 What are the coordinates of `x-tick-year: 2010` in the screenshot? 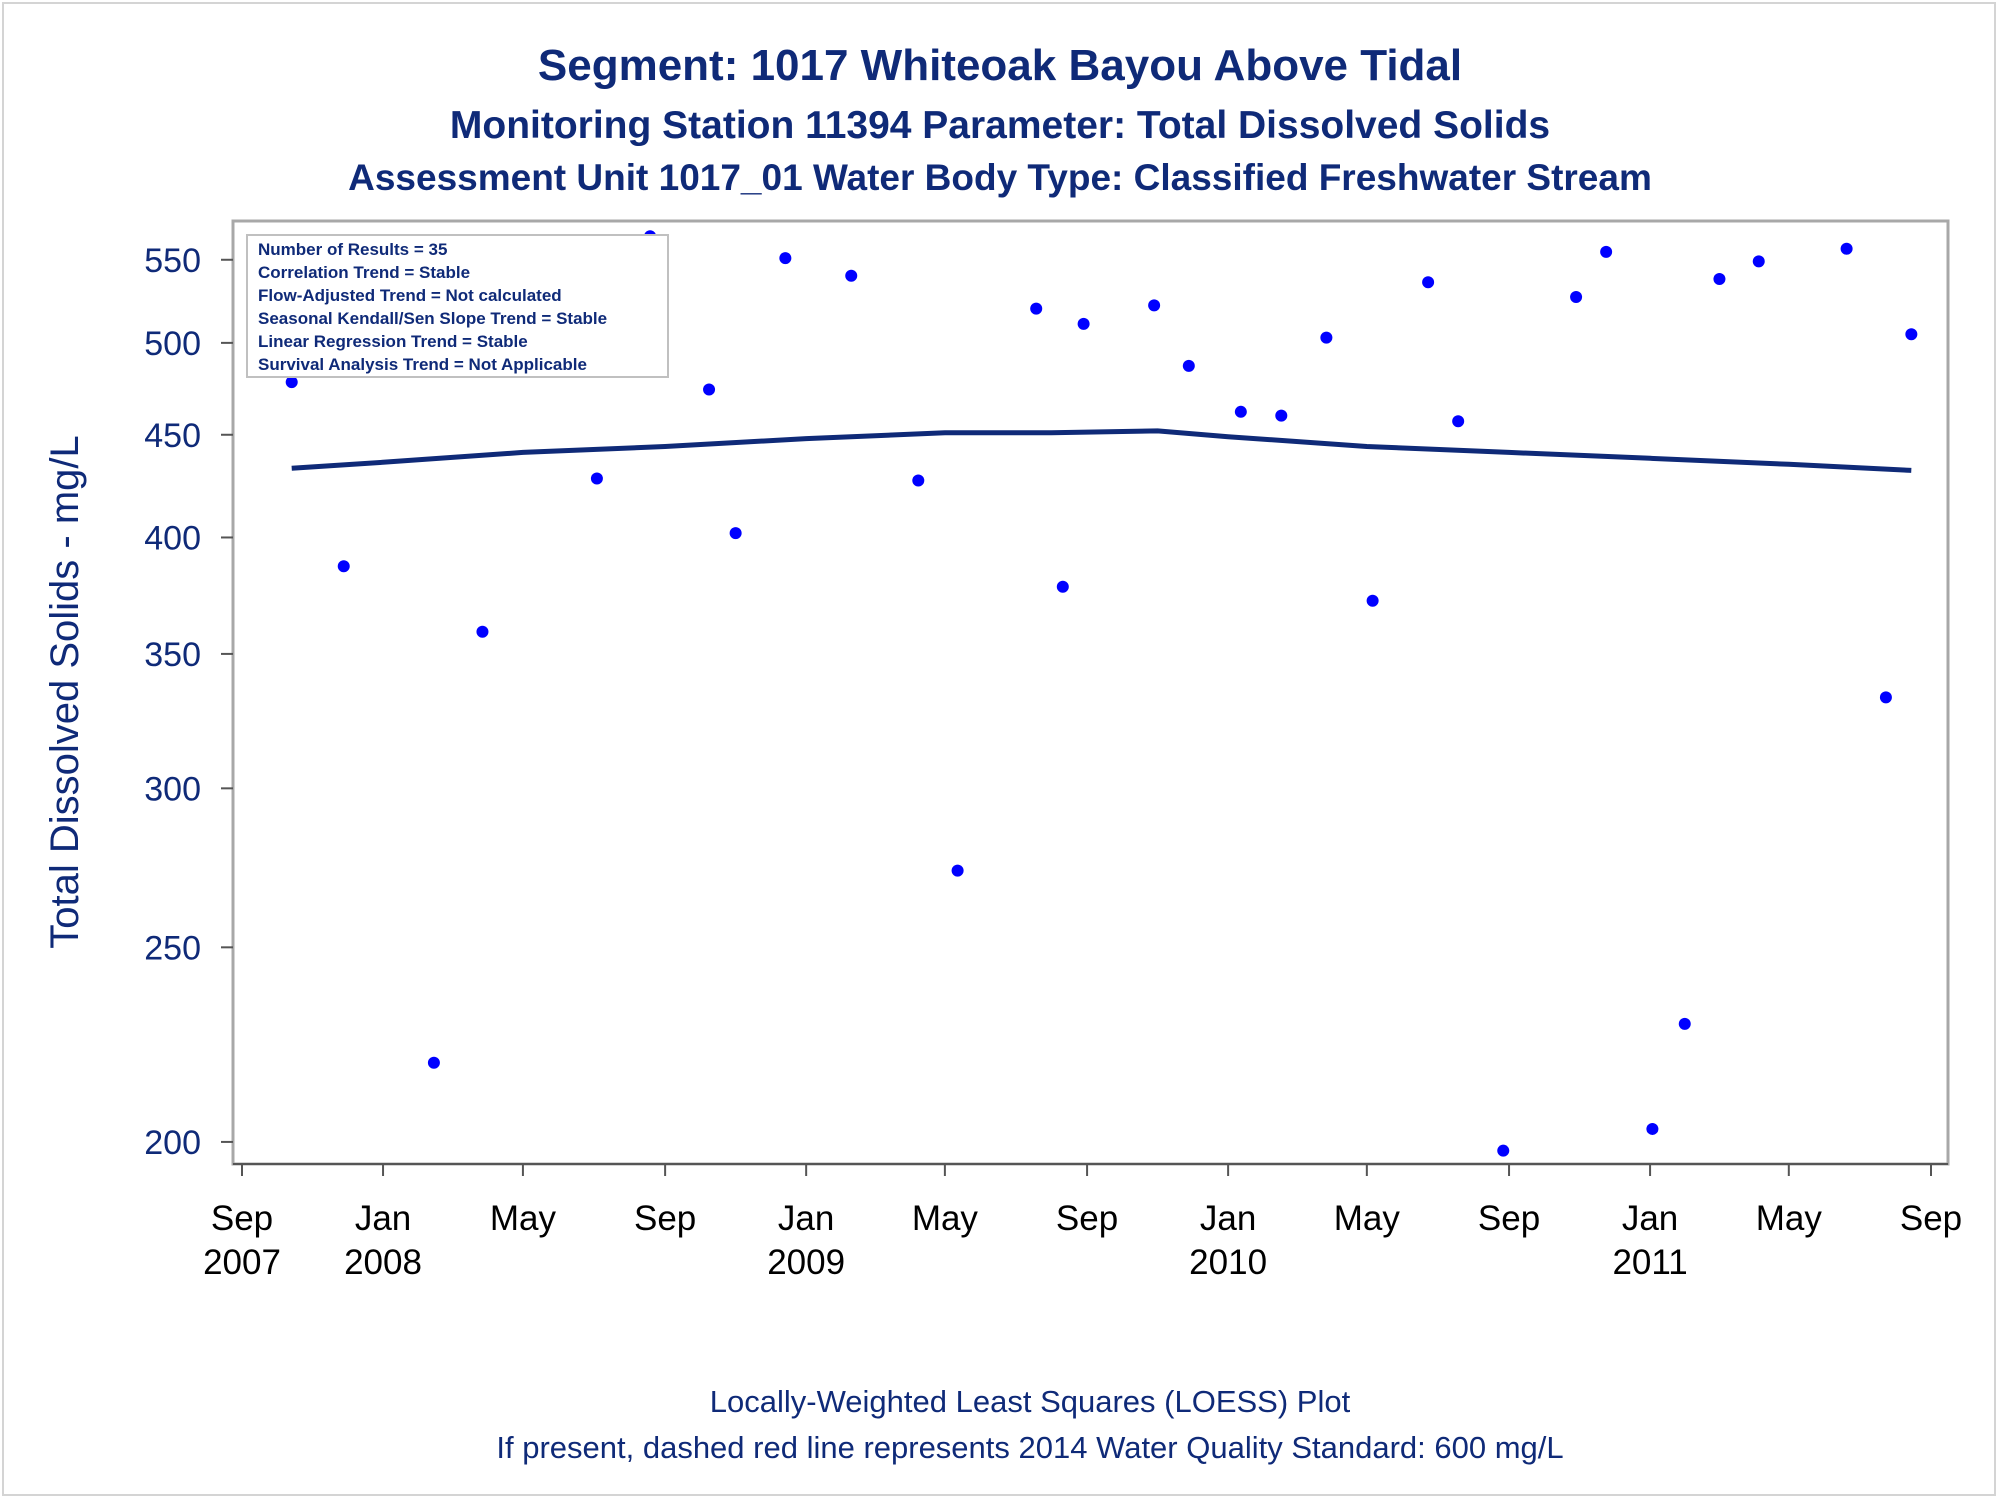 It's located at (1228, 1262).